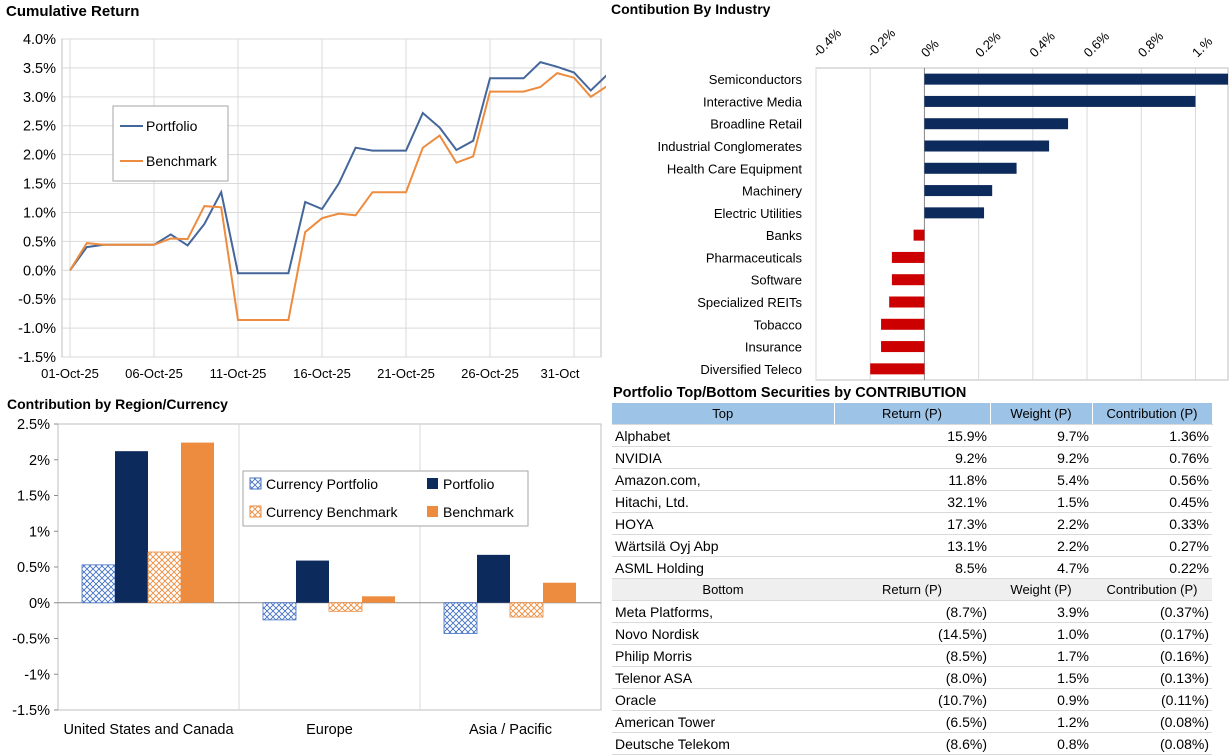  Describe the element at coordinates (930, 48) in the screenshot. I see `x-tick-label: 0%` at that location.